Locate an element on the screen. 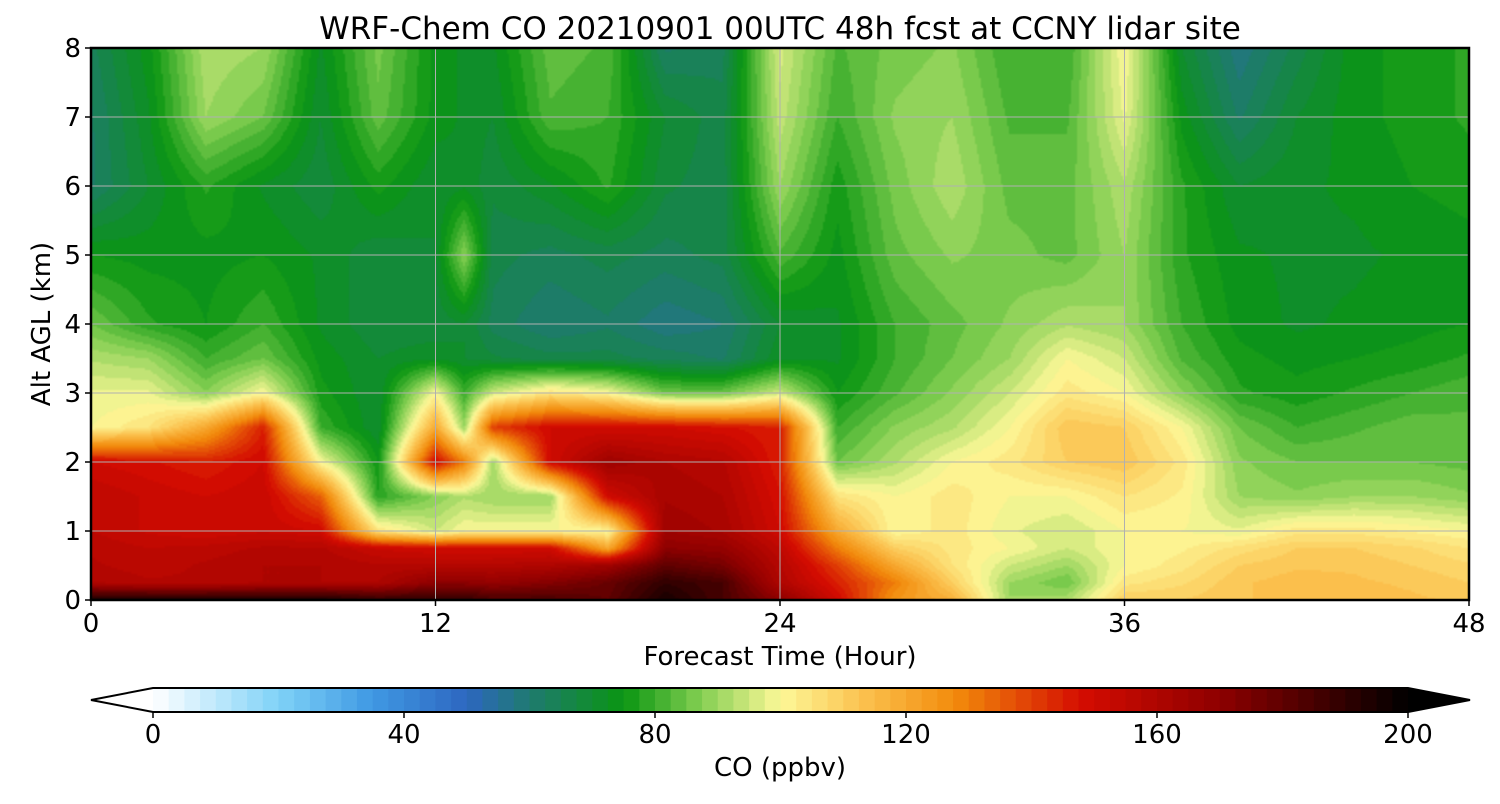 This screenshot has height=804, width=1500. y-axis-ticks: 0 1 2 3 4 5 6 7 8 is located at coordinates (77, 325).